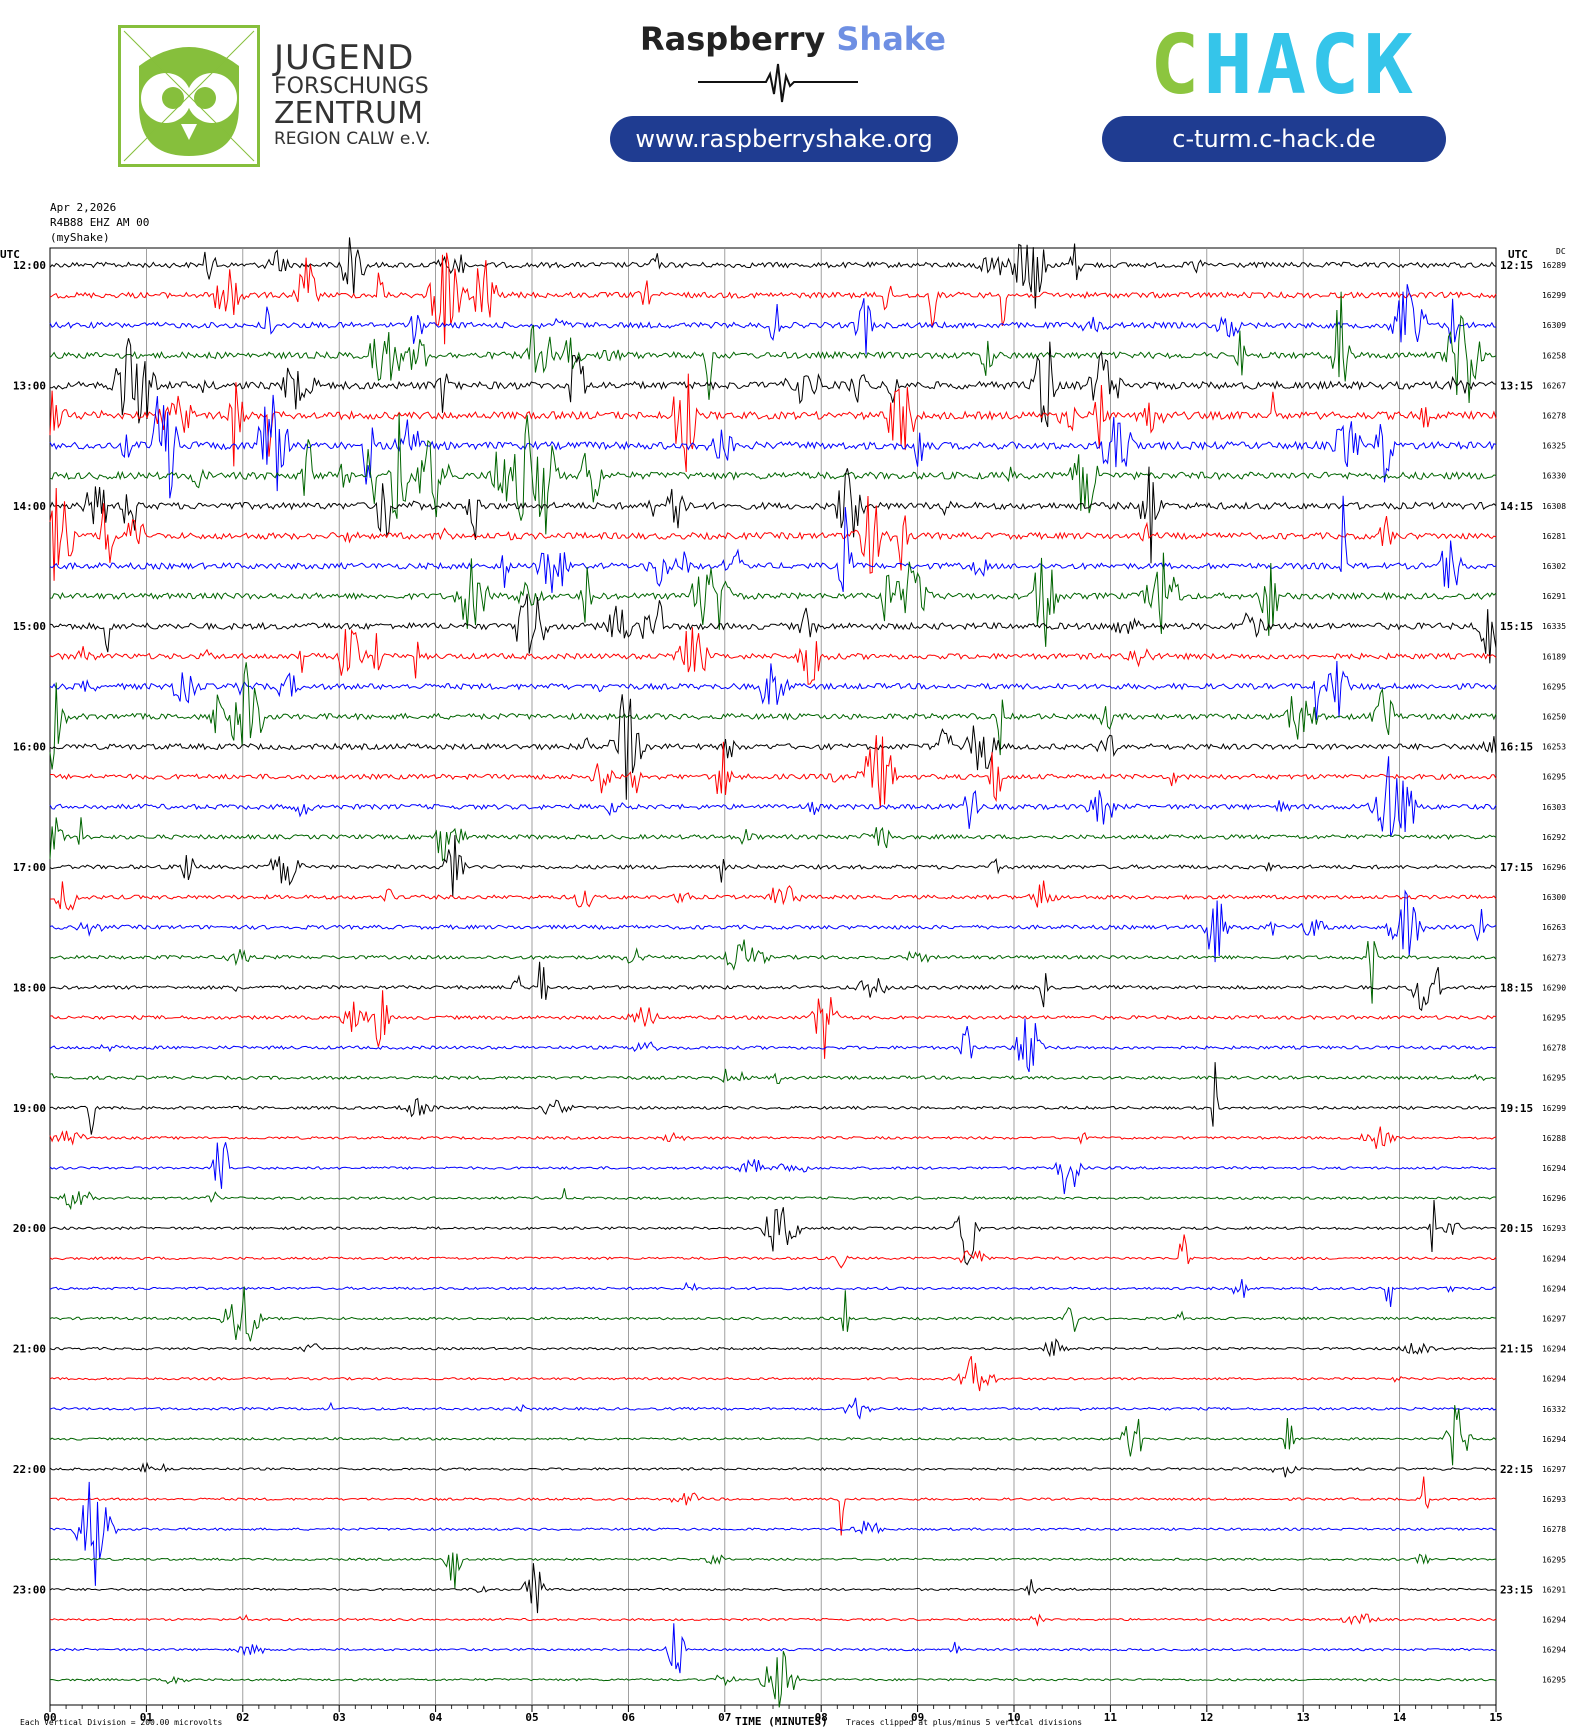 The image size is (1570, 1732). I want to click on right-hour-label: 15:15, so click(1516, 626).